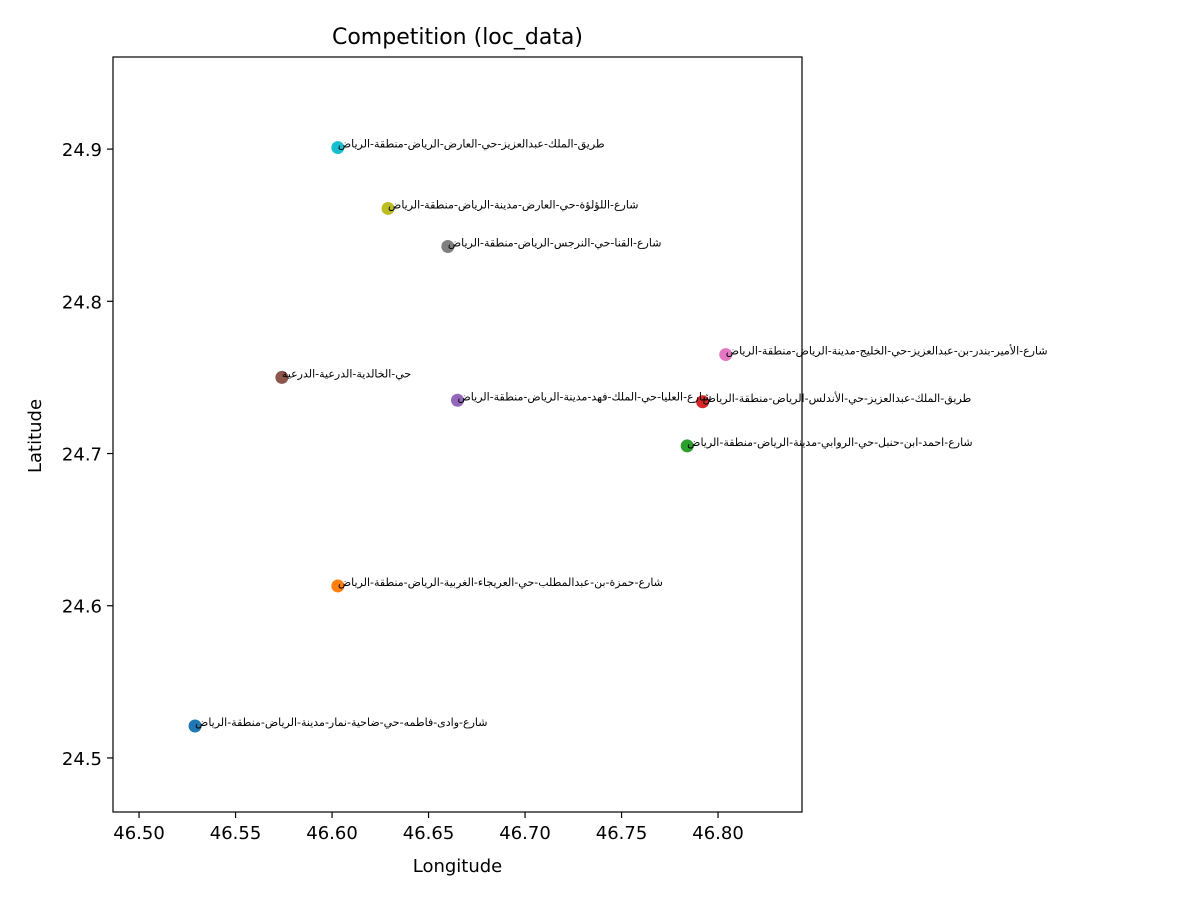 The image size is (1200, 900). Describe the element at coordinates (35, 436) in the screenshot. I see `y-axis-label: Latitude` at that location.